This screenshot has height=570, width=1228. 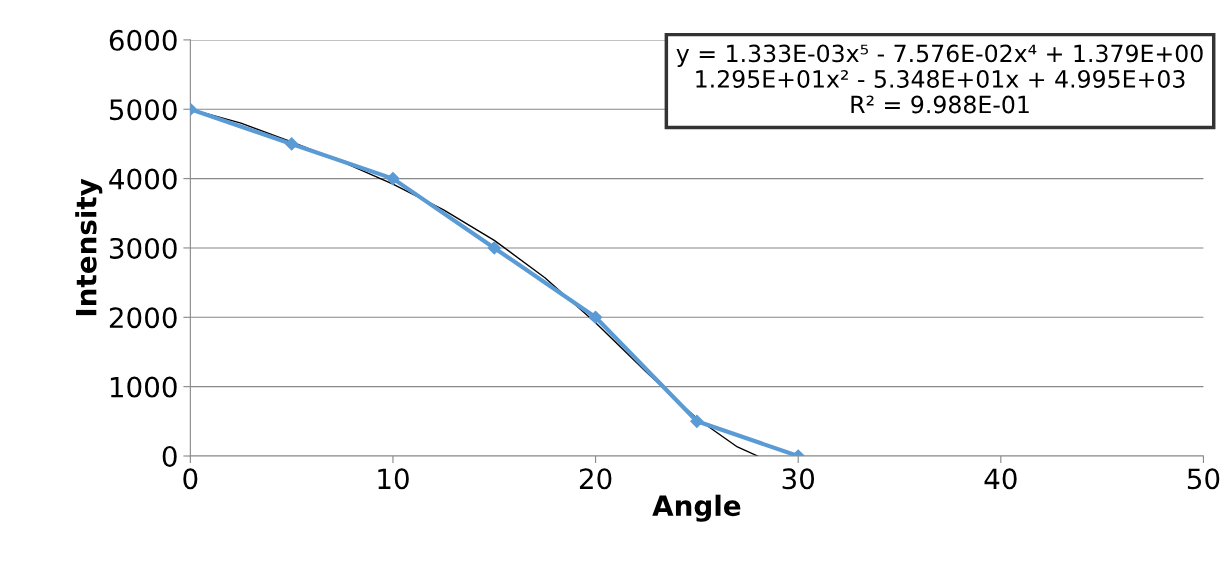 What do you see at coordinates (1203, 479) in the screenshot?
I see `x-tick-label: 50` at bounding box center [1203, 479].